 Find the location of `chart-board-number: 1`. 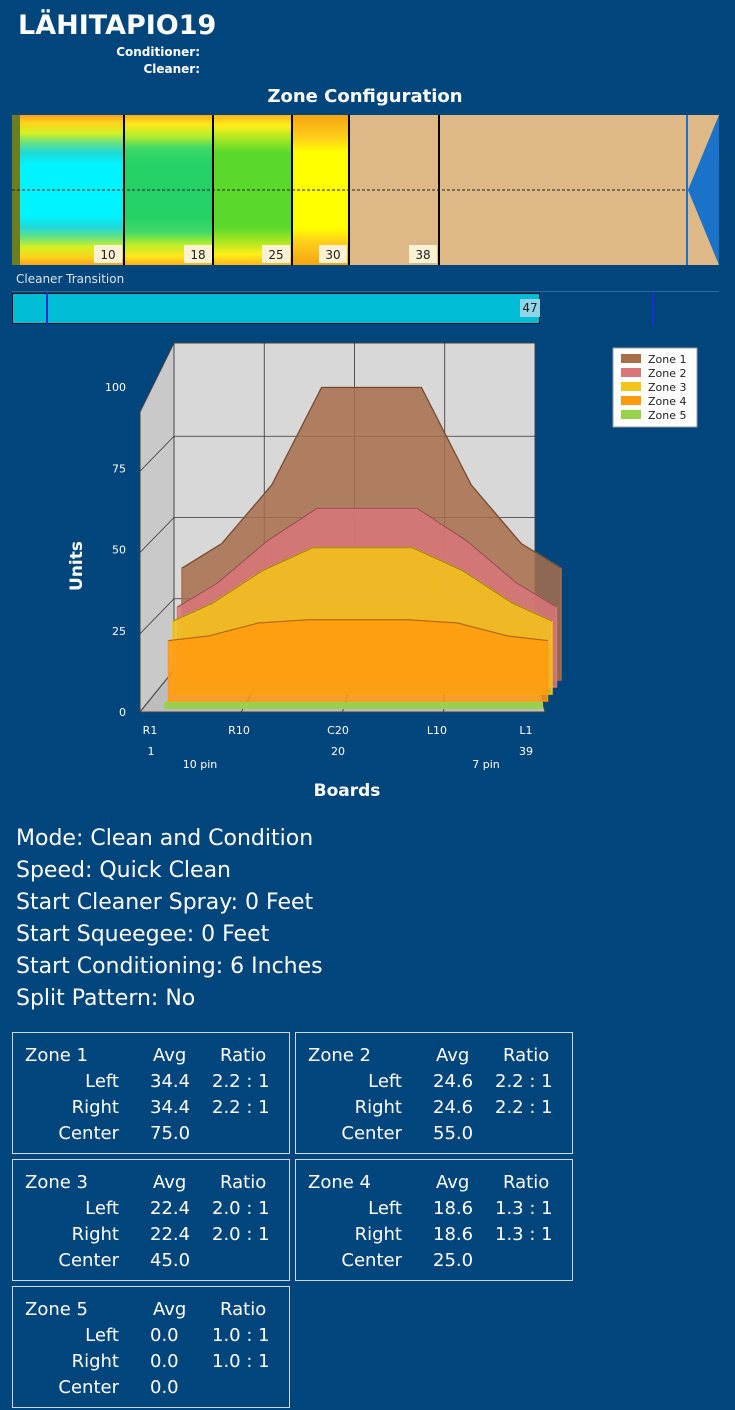

chart-board-number: 1 is located at coordinates (151, 751).